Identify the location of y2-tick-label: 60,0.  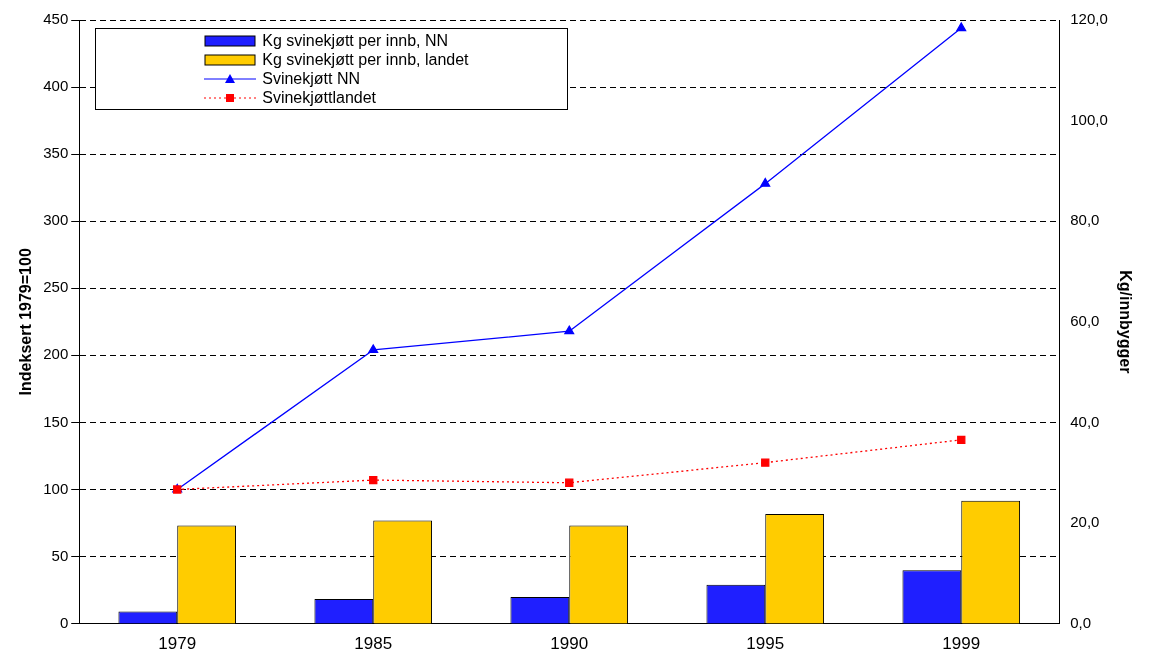
(1085, 320).